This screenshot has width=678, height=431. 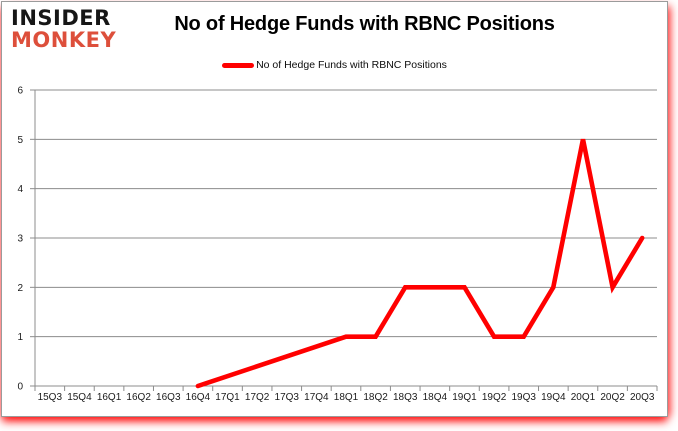 I want to click on legend: No of Hedge Funds with RBNC Positions, so click(x=334, y=65).